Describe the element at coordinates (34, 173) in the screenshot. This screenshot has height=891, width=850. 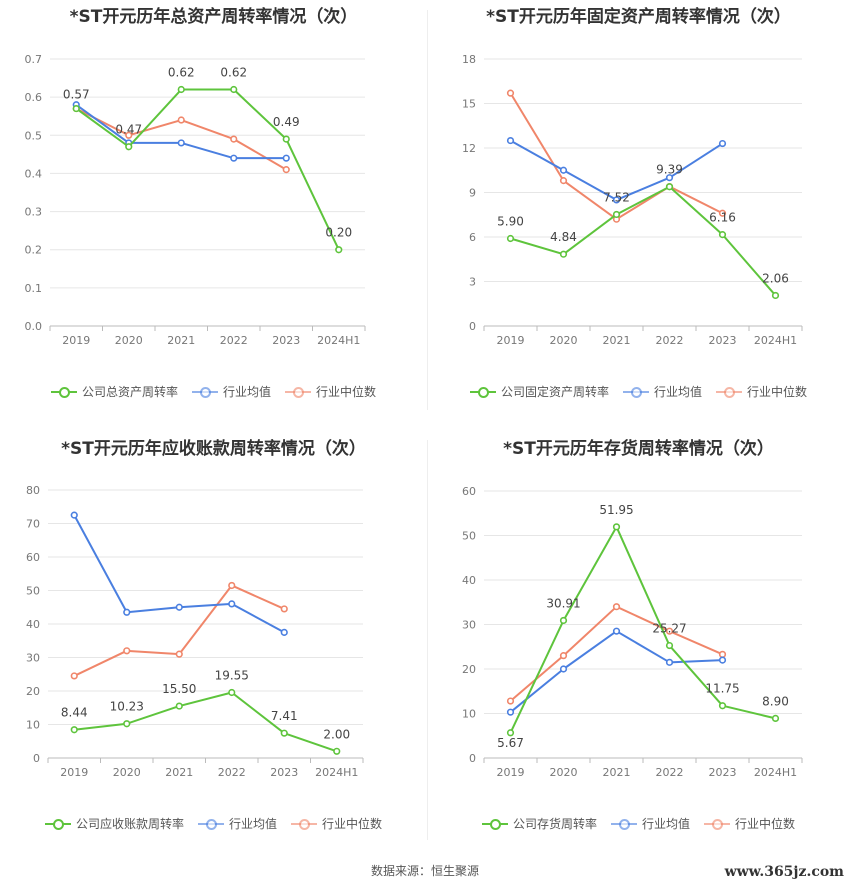
I see `y-tick-label: 0.4` at that location.